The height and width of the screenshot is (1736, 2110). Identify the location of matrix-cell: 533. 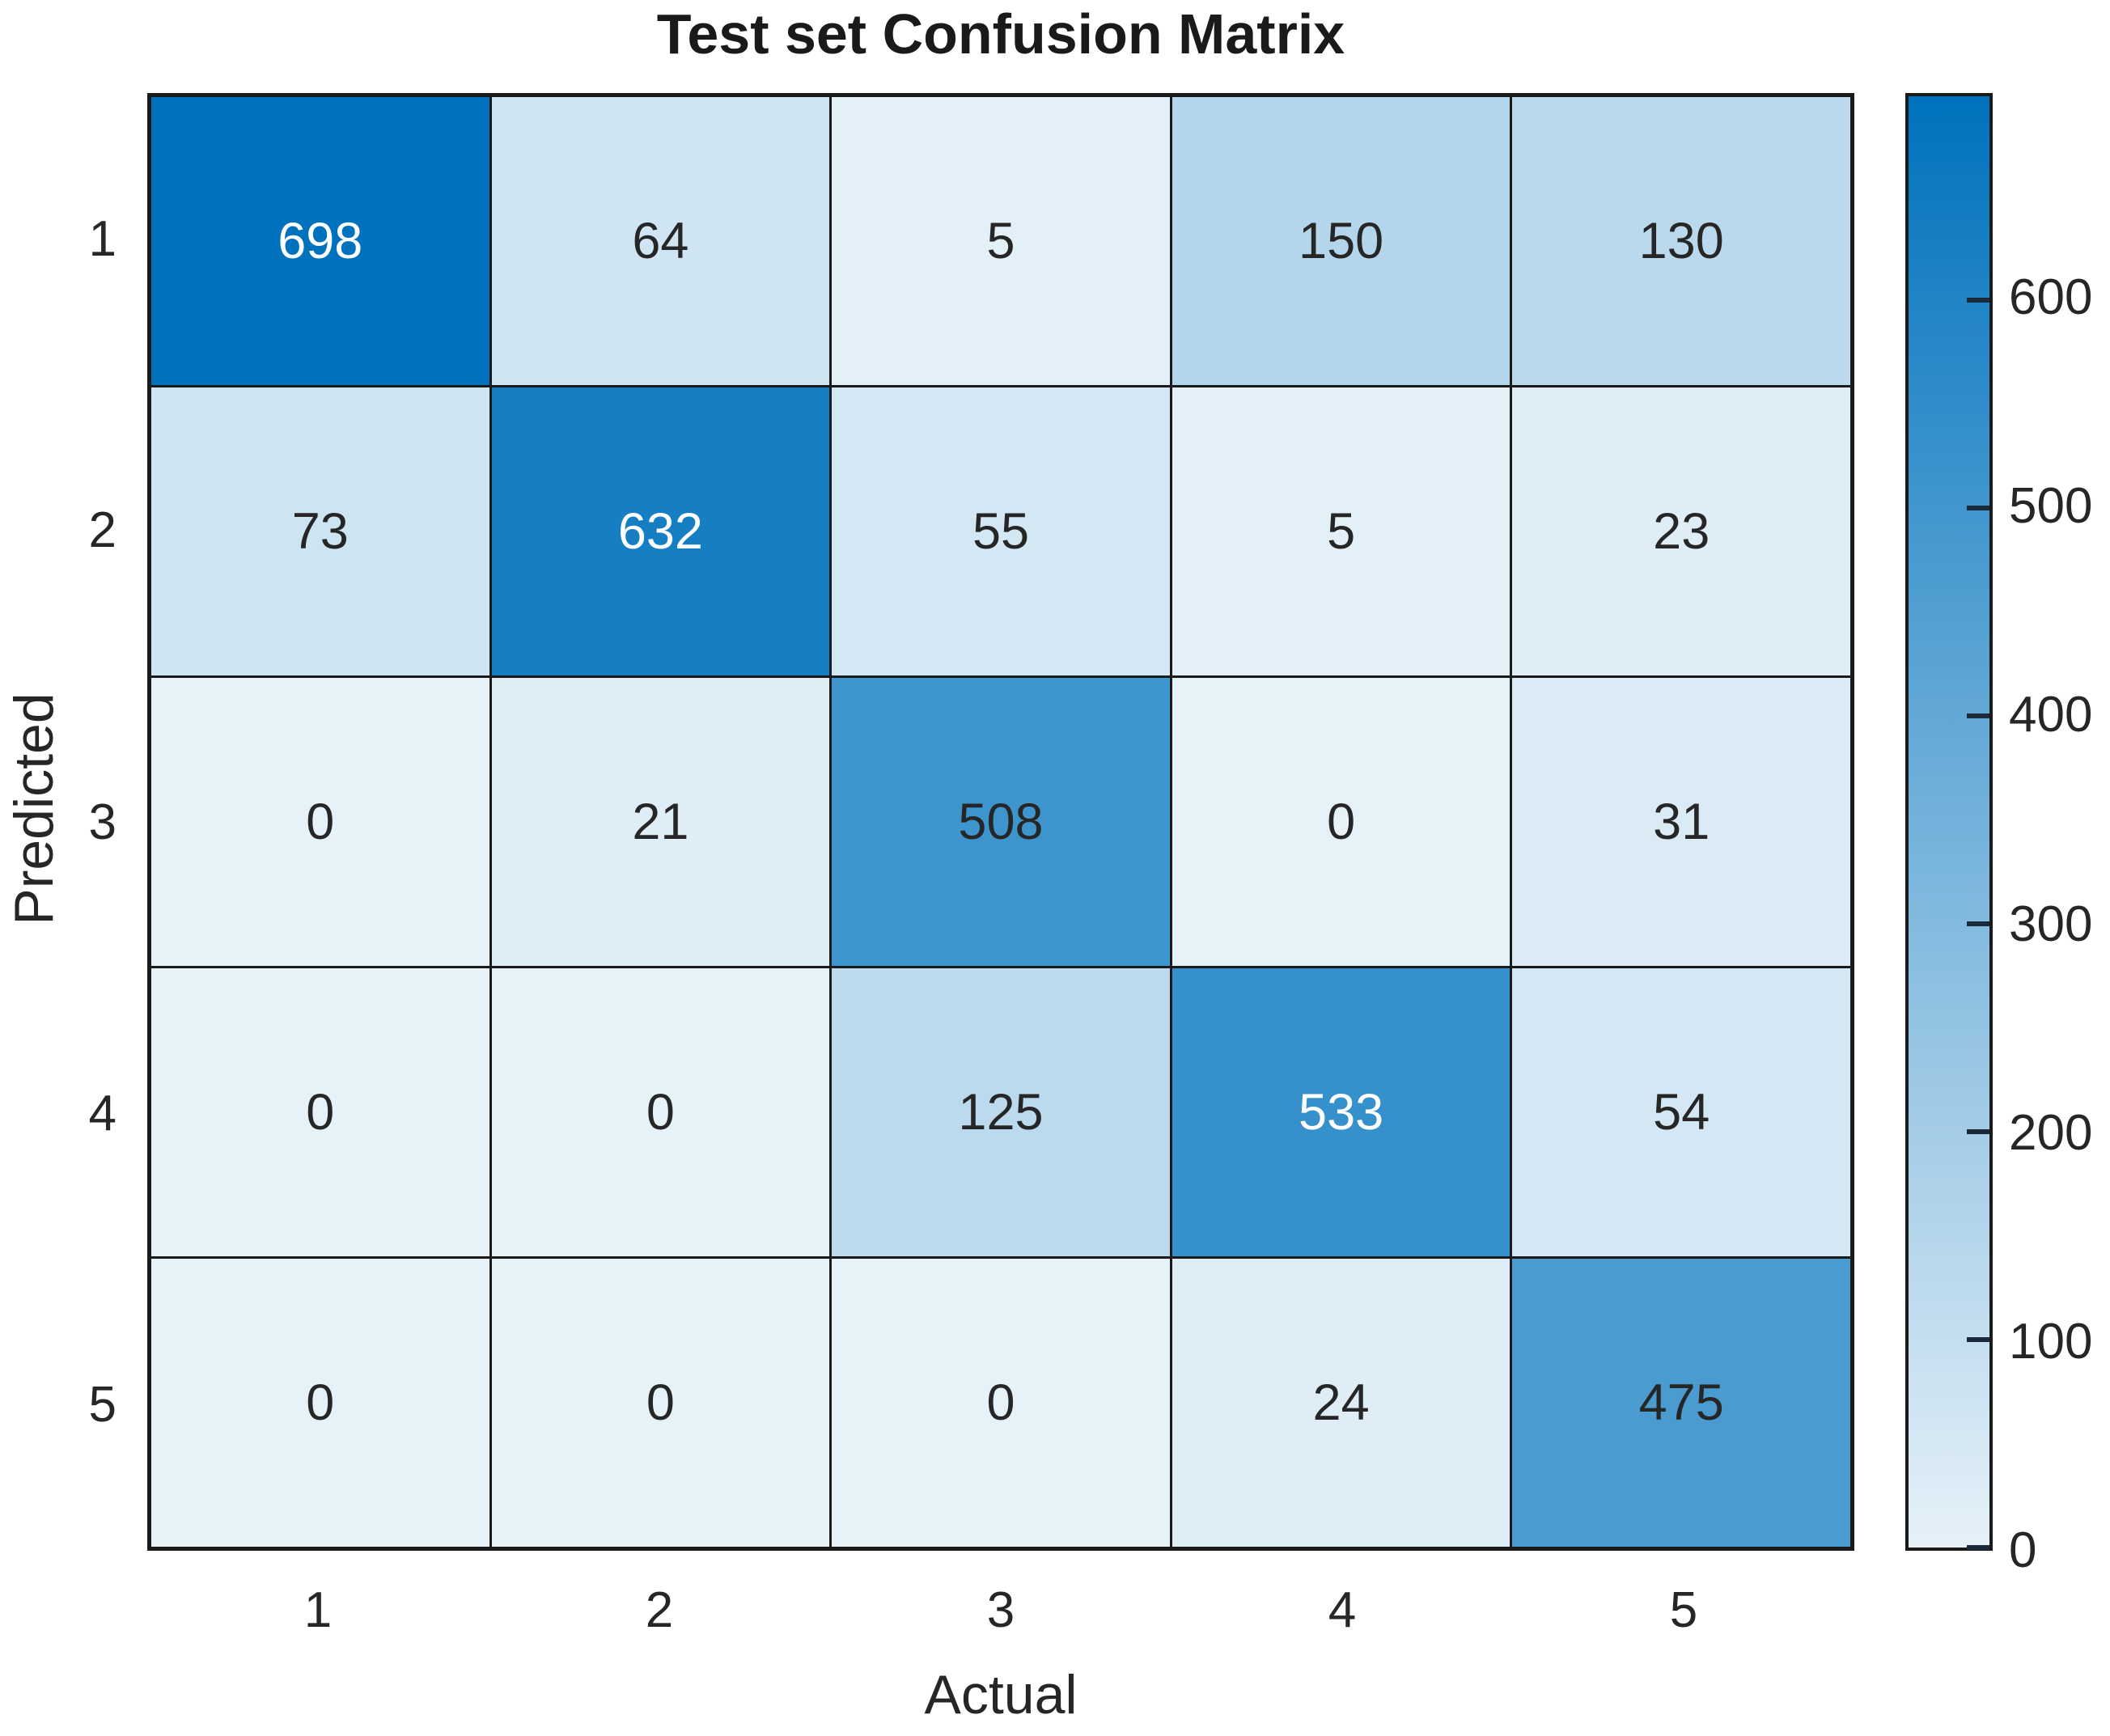
(1341, 1112).